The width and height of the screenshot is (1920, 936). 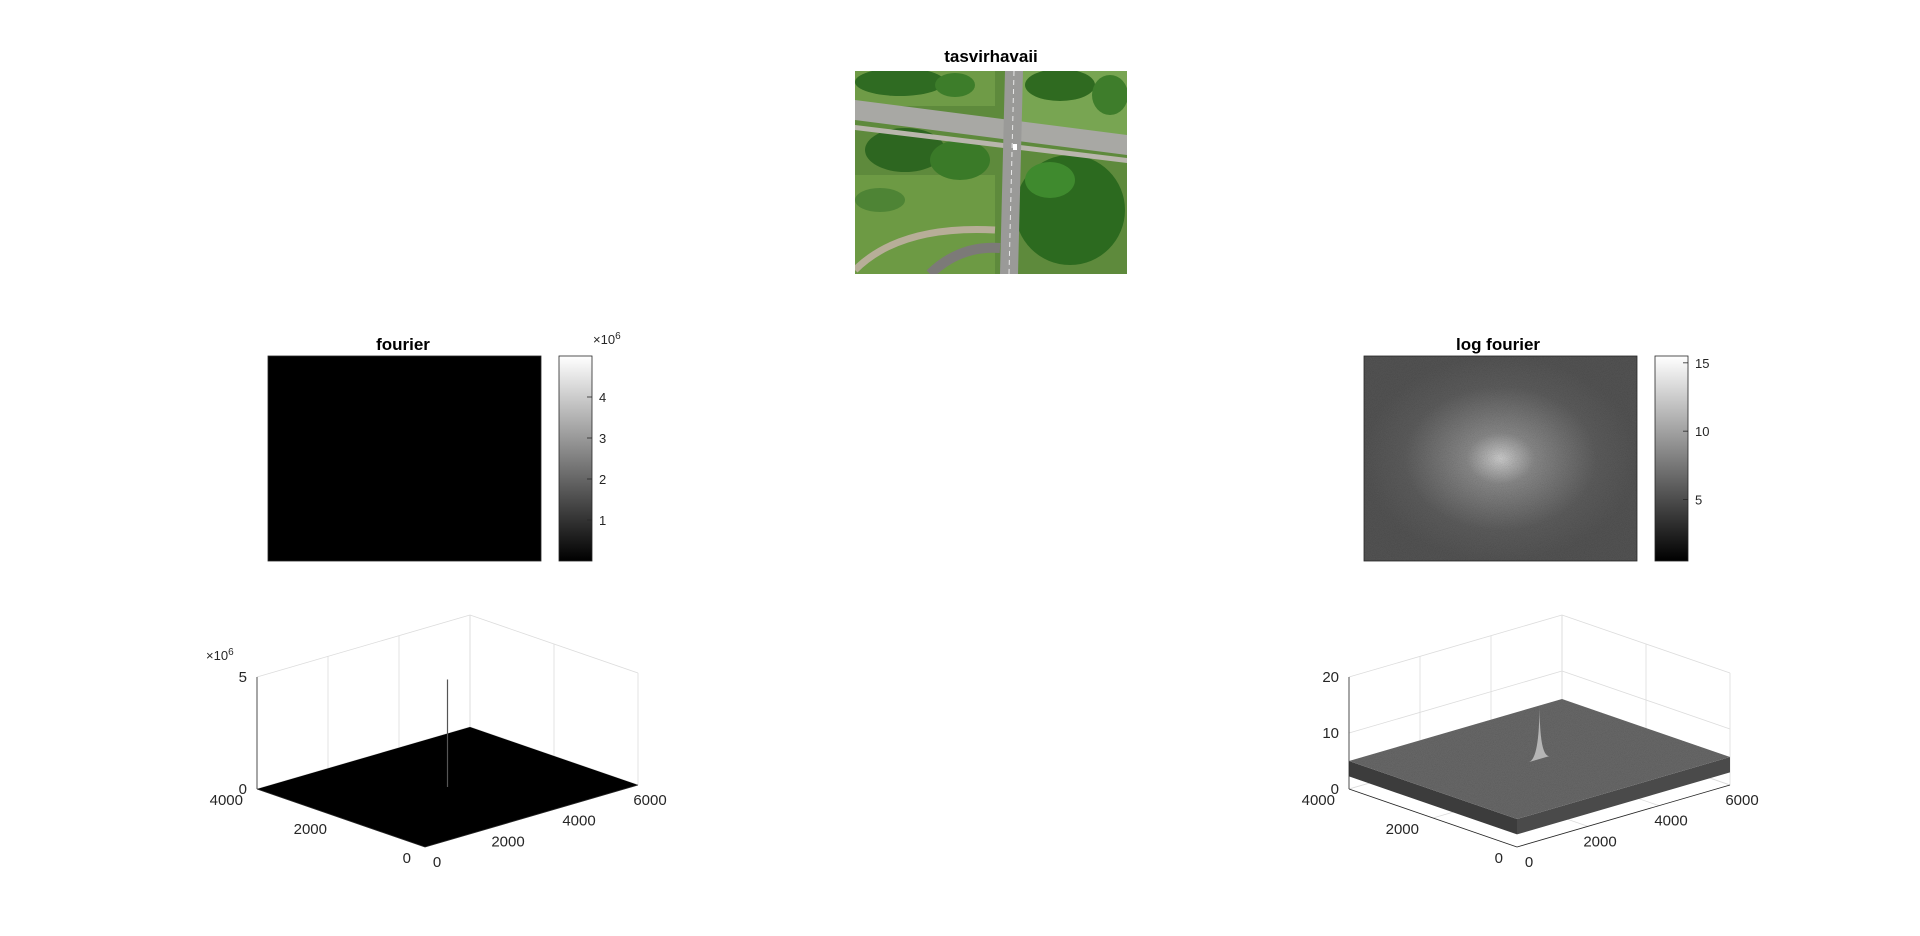 I want to click on photo-axes: tasvirhavaii, so click(x=991, y=160).